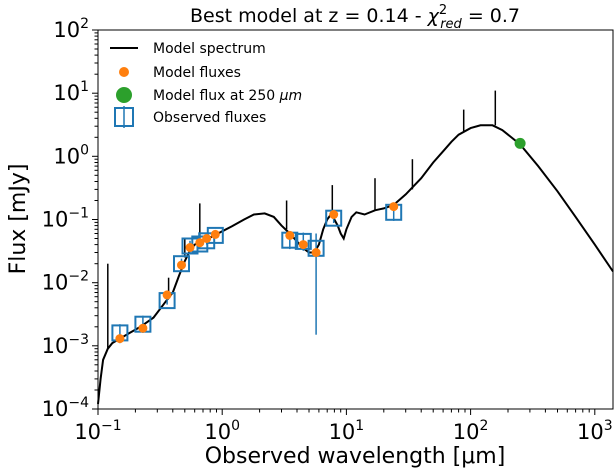  Describe the element at coordinates (491, 16) in the screenshot. I see `title-suffix: = 0.7` at that location.